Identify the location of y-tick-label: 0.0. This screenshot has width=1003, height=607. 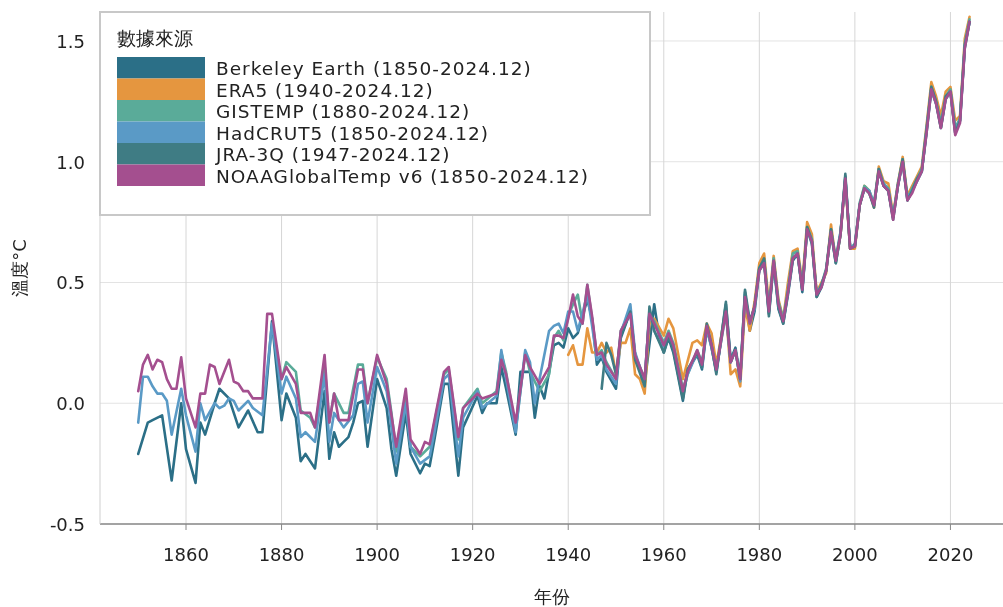
(70, 404).